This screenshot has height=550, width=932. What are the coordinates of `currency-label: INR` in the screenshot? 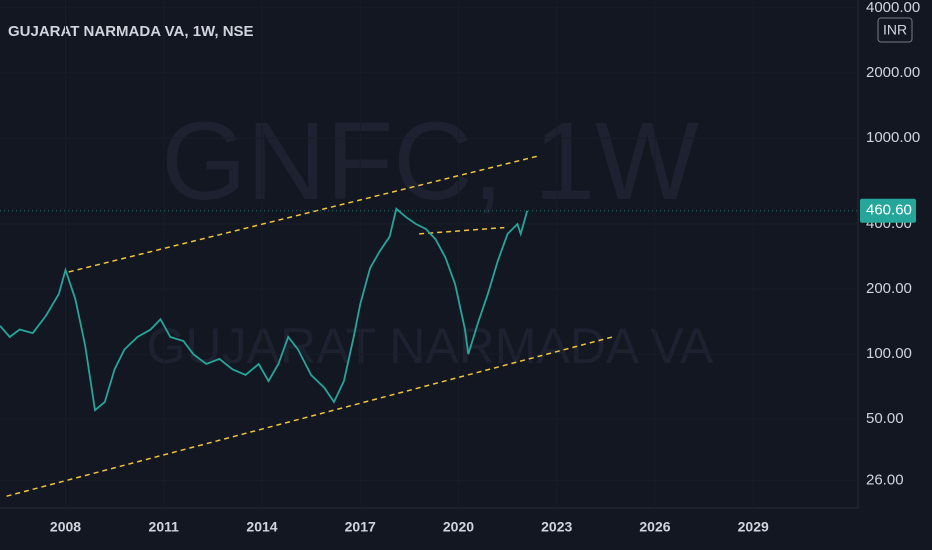 It's located at (895, 30).